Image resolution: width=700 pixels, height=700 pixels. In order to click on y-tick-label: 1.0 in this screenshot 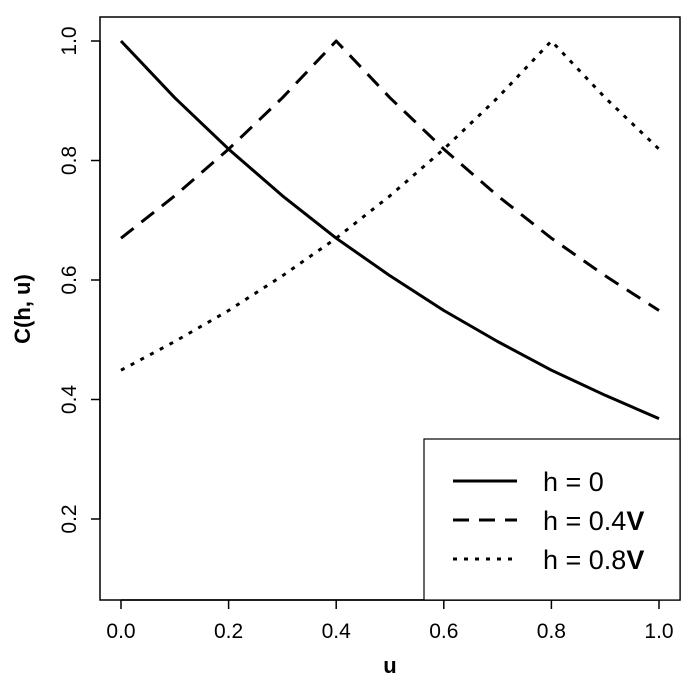, I will do `click(69, 40)`.